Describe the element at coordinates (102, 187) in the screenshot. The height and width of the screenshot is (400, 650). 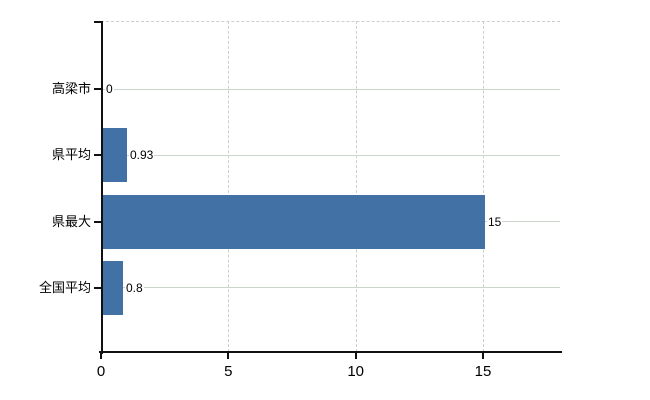
I see `y-axis-line` at that location.